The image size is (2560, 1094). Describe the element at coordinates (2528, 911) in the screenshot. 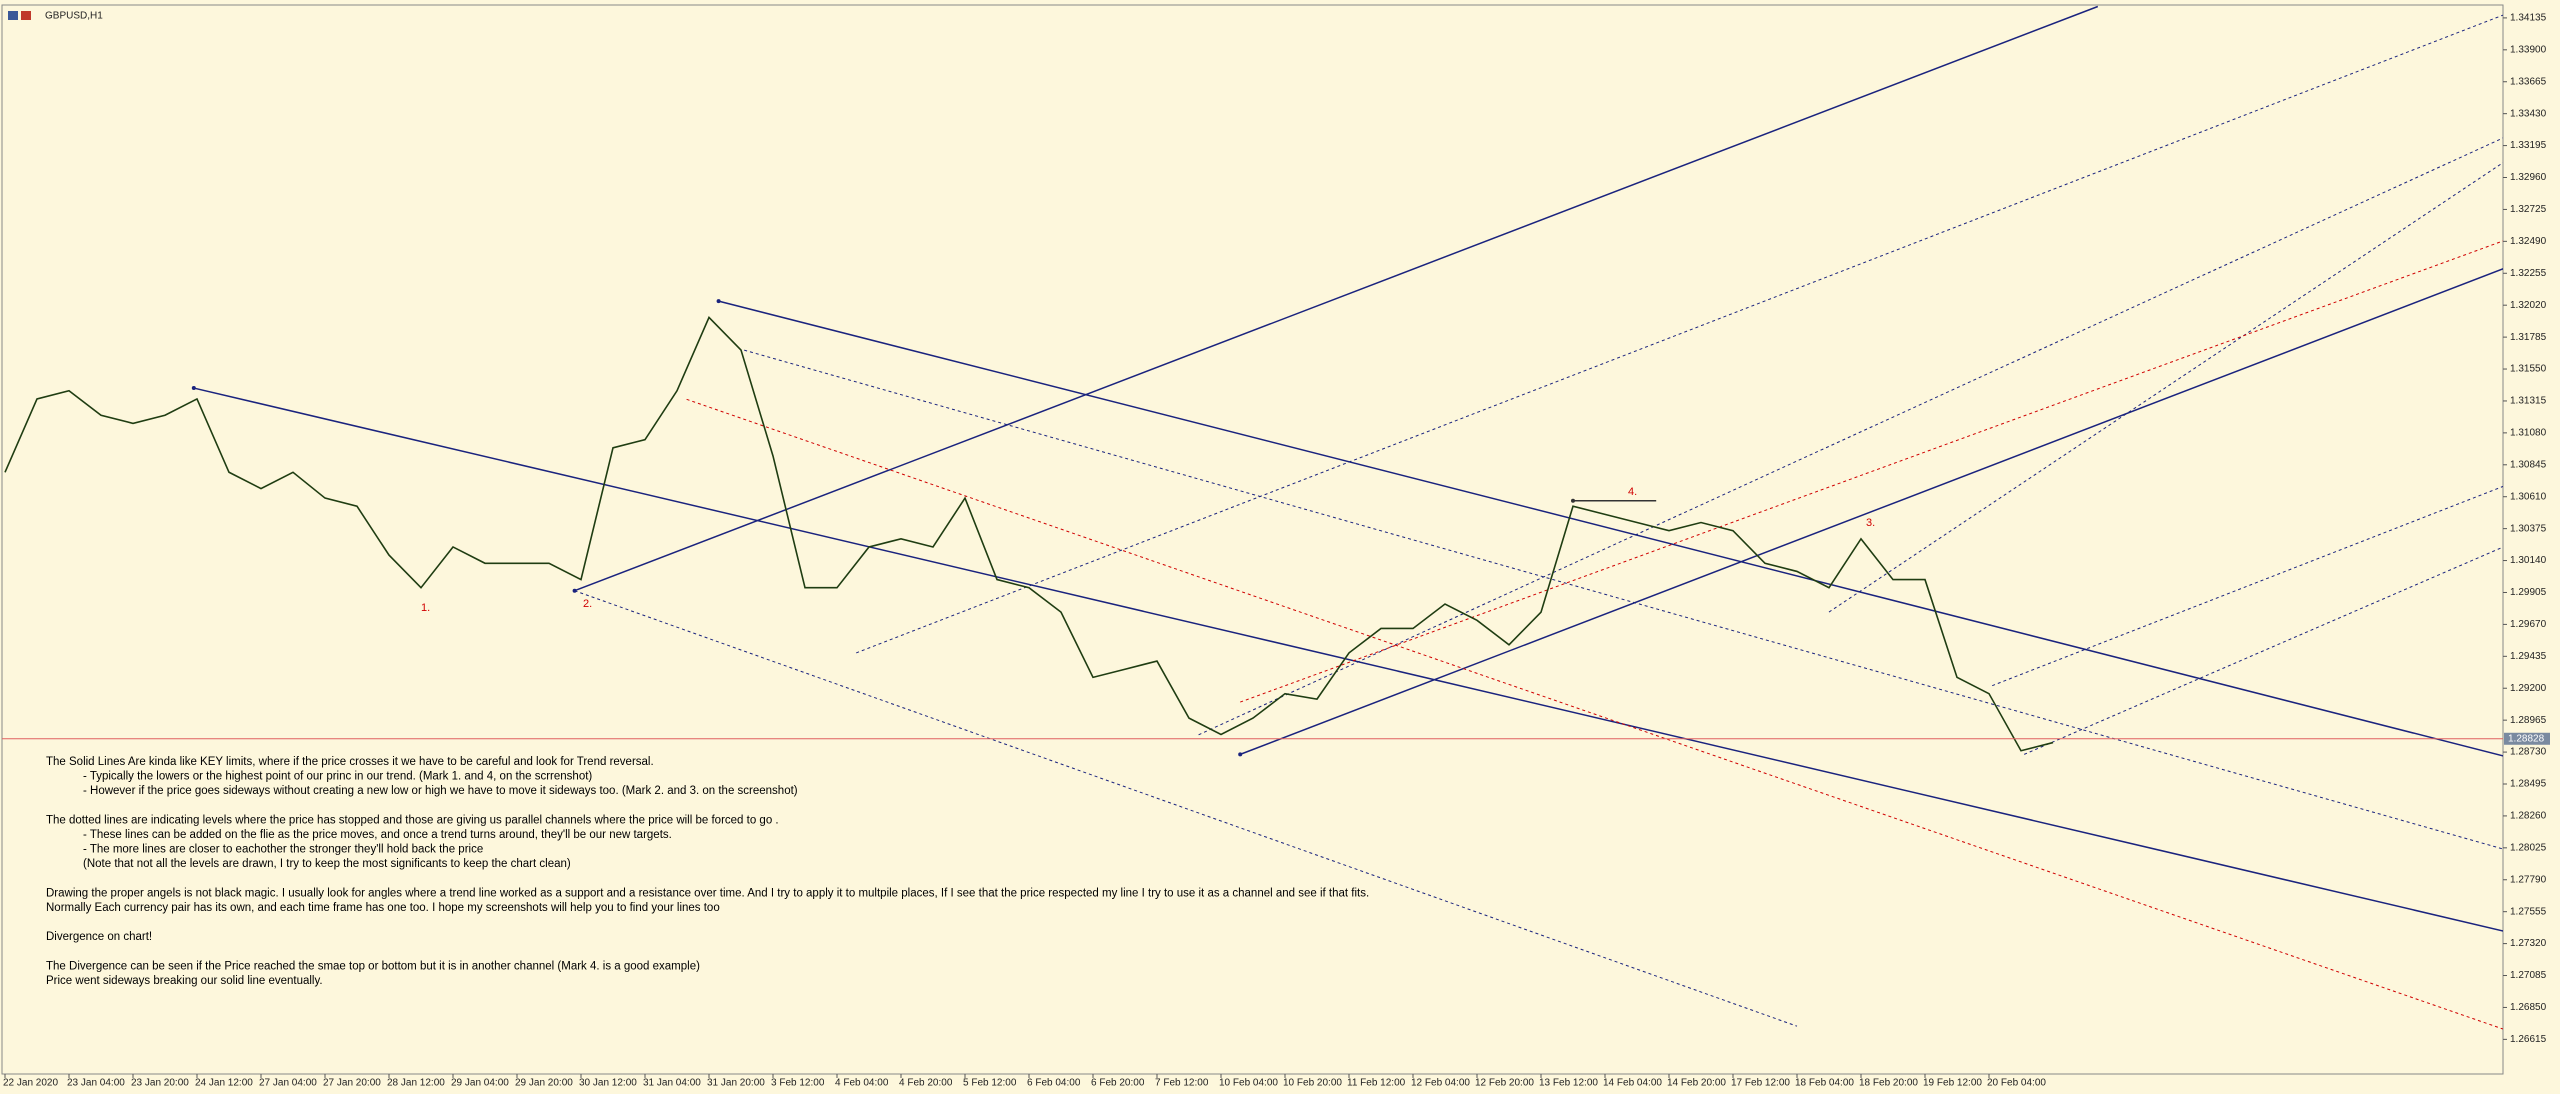

I see `y-tick-label: 1.27555` at that location.